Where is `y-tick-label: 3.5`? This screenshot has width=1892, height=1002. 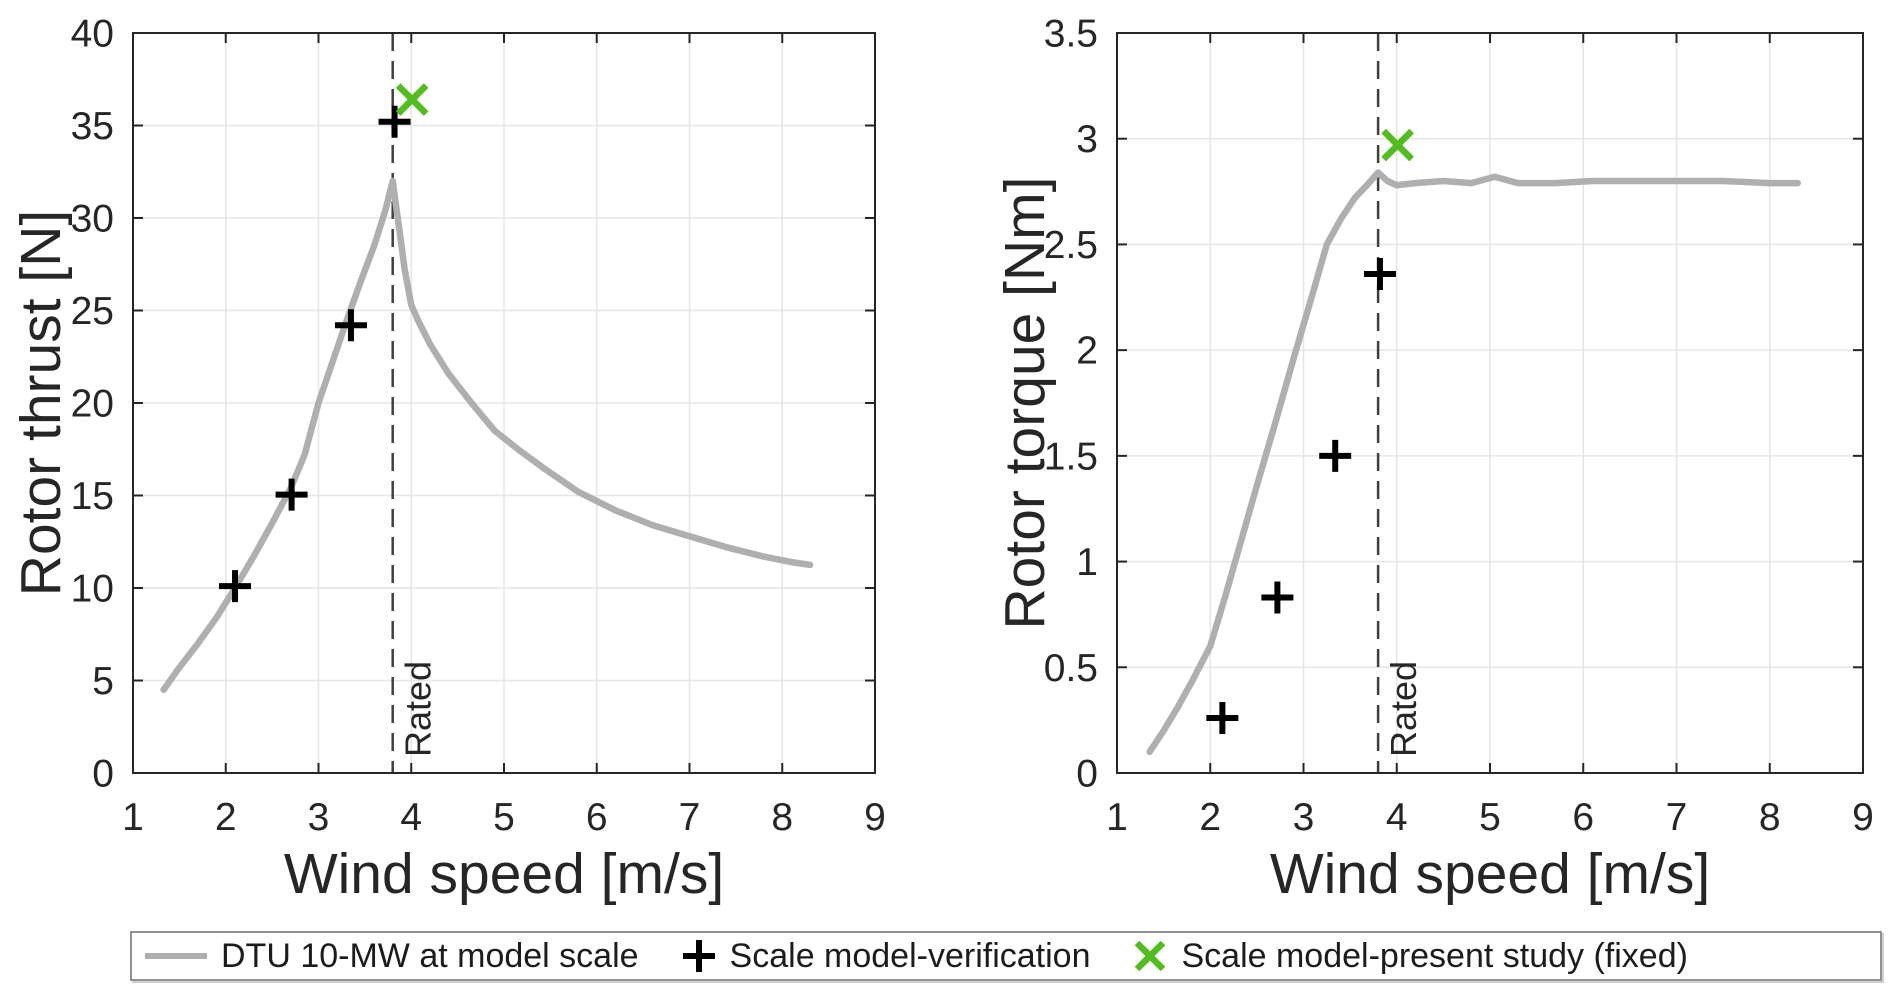 y-tick-label: 3.5 is located at coordinates (1071, 34).